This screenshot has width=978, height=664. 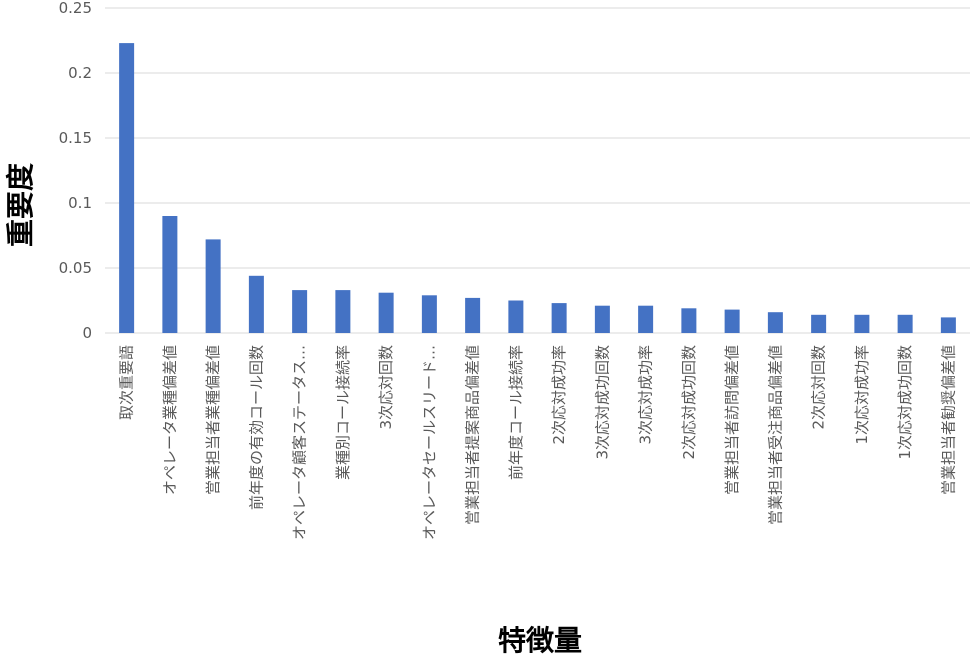 I want to click on x-tick-label: 前年度の有効コール回数, so click(x=256, y=427).